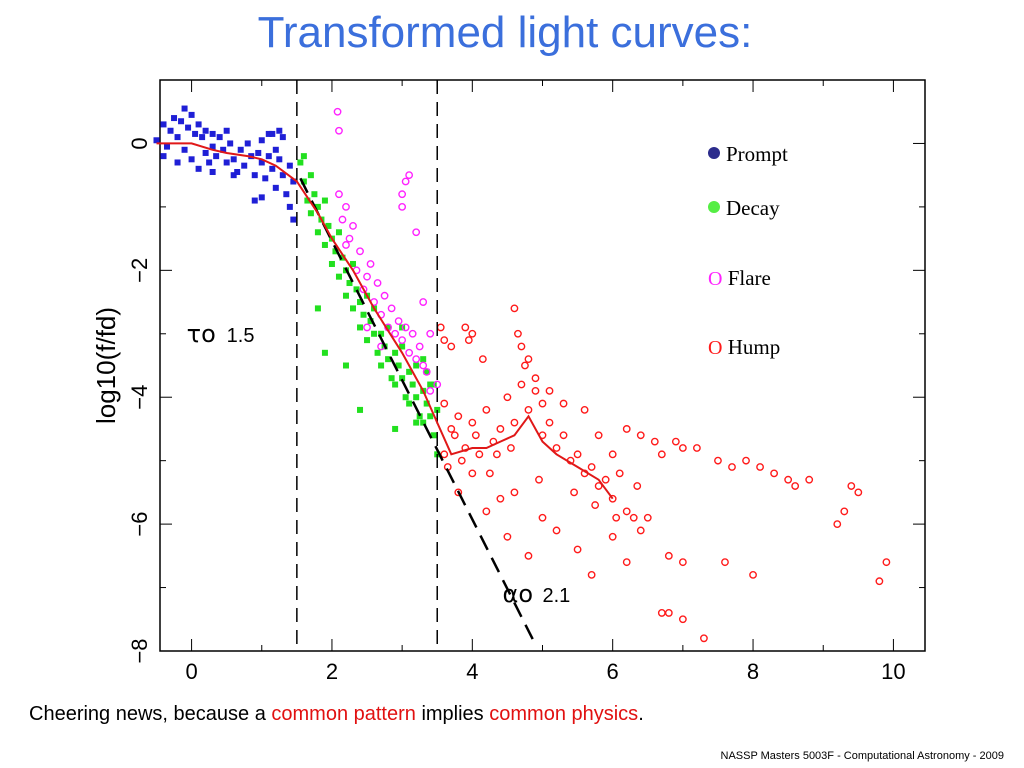 This screenshot has width=1024, height=768. What do you see at coordinates (564, 714) in the screenshot?
I see `caption-highlight-physics: common physics` at bounding box center [564, 714].